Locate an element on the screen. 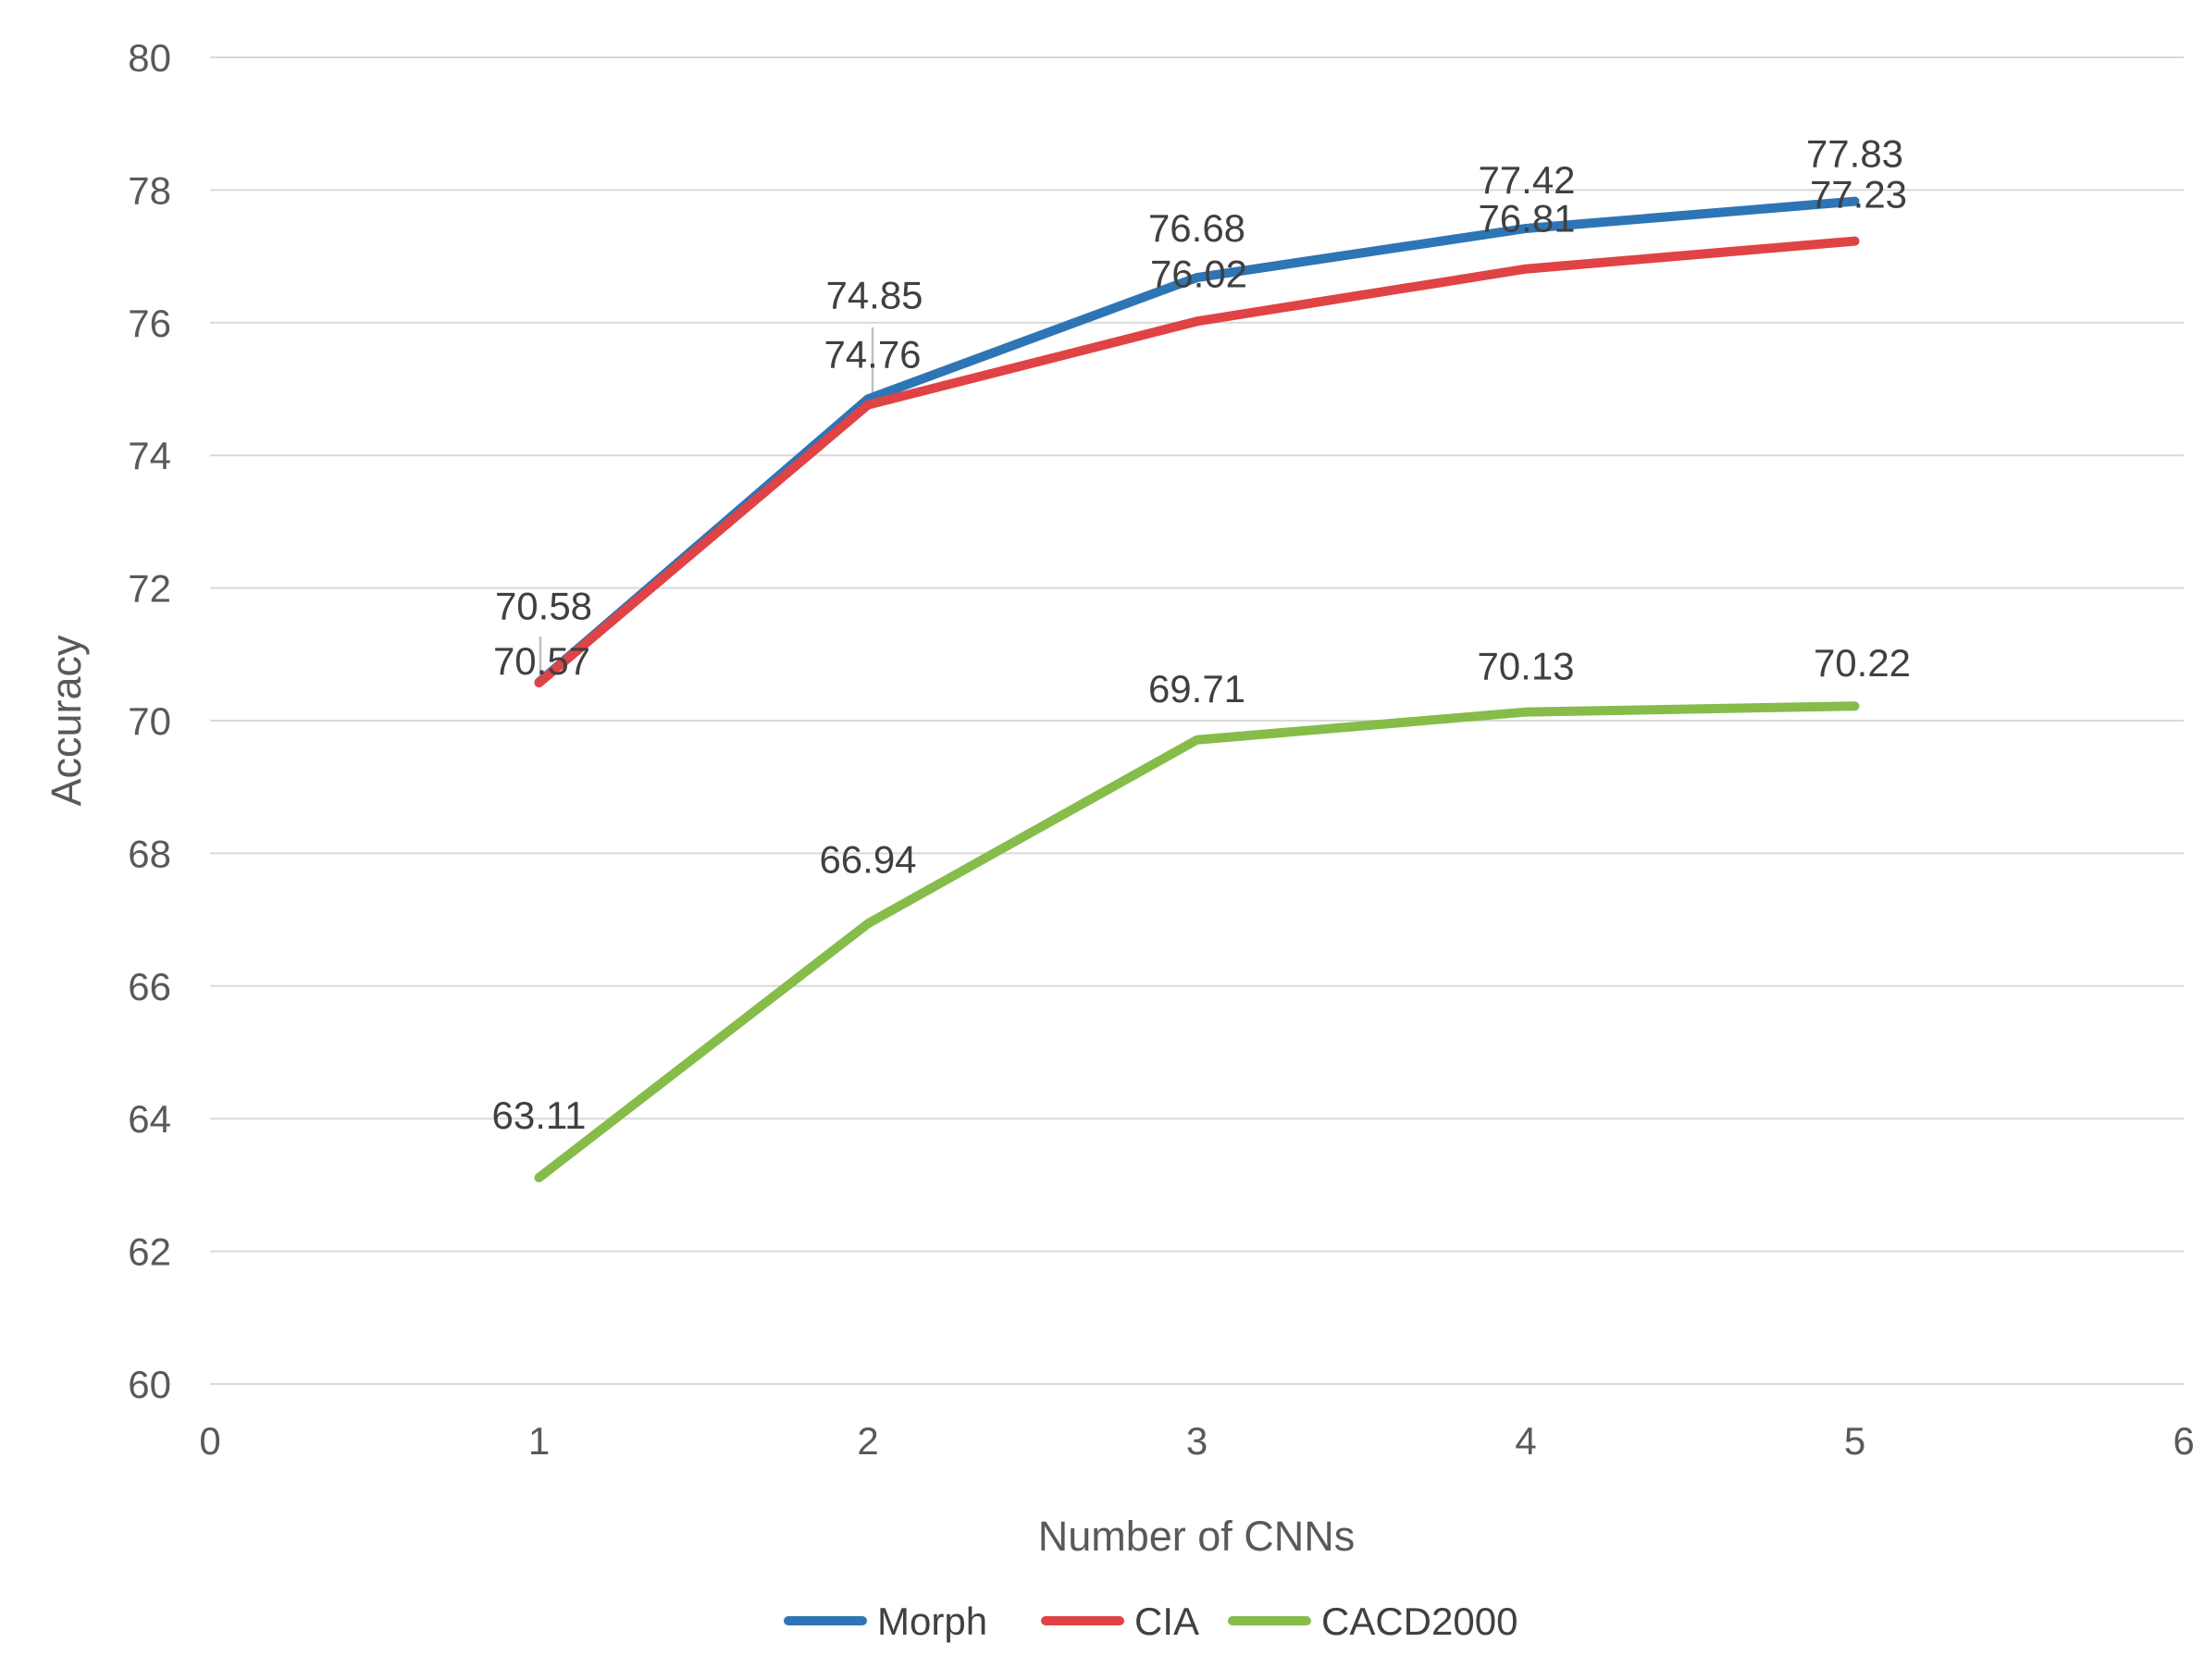 The image size is (2205, 1680). data-label-leader-lines is located at coordinates (707, 501).